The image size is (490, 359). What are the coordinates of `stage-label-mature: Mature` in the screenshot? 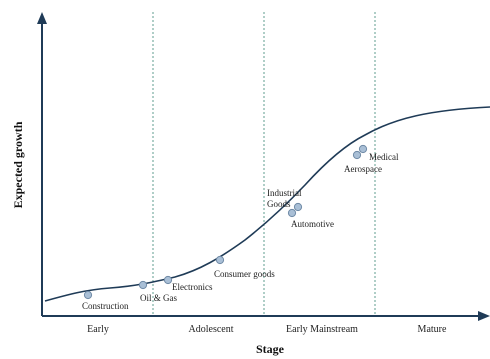 It's located at (432, 329).